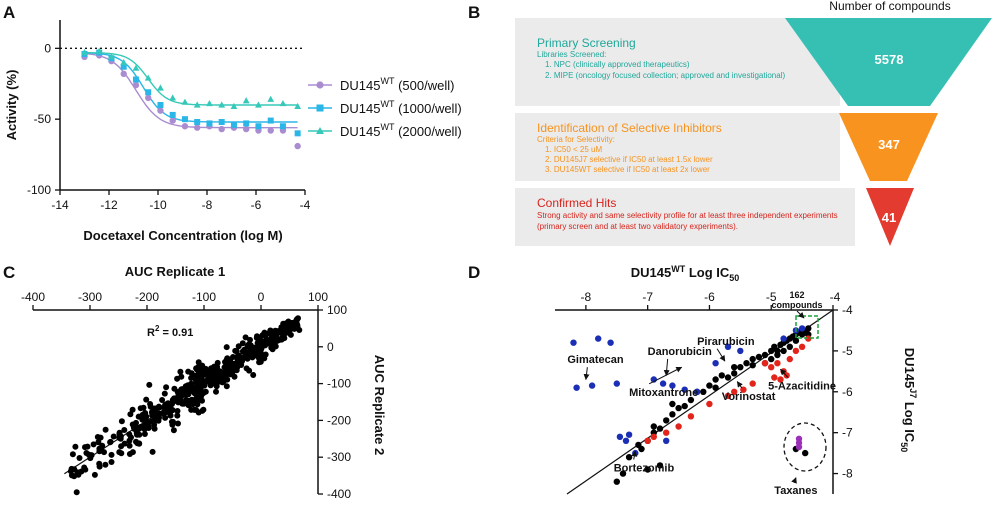 The image size is (996, 506). What do you see at coordinates (401, 107) in the screenshot?
I see `a-legend-label: DU145WT (1000/well)` at bounding box center [401, 107].